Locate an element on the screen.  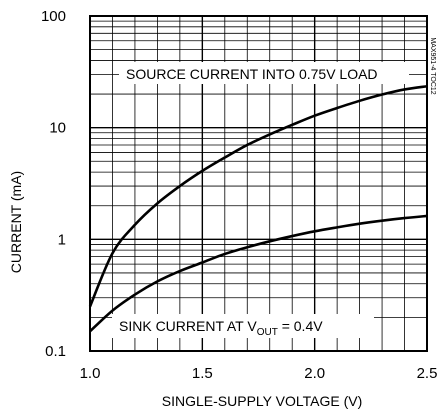
y-tick-label: 1 is located at coordinates (62, 239).